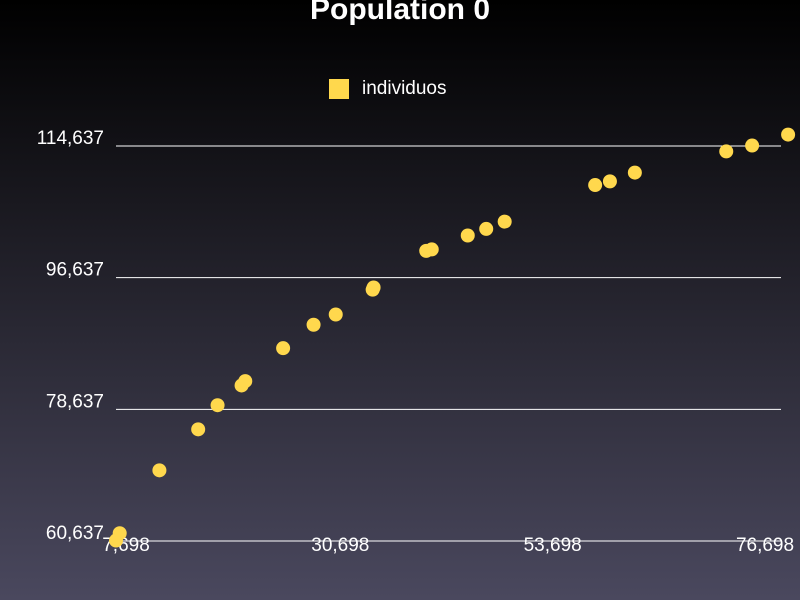  Describe the element at coordinates (448, 545) in the screenshot. I see `x-axis-tick-labels: 7,698 30,698 53,698 76,698` at that location.